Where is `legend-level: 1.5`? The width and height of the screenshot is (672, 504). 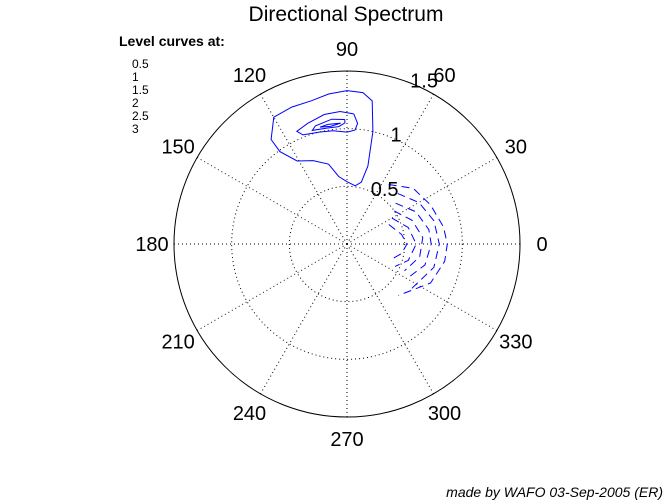
legend-level: 1.5 is located at coordinates (140, 90).